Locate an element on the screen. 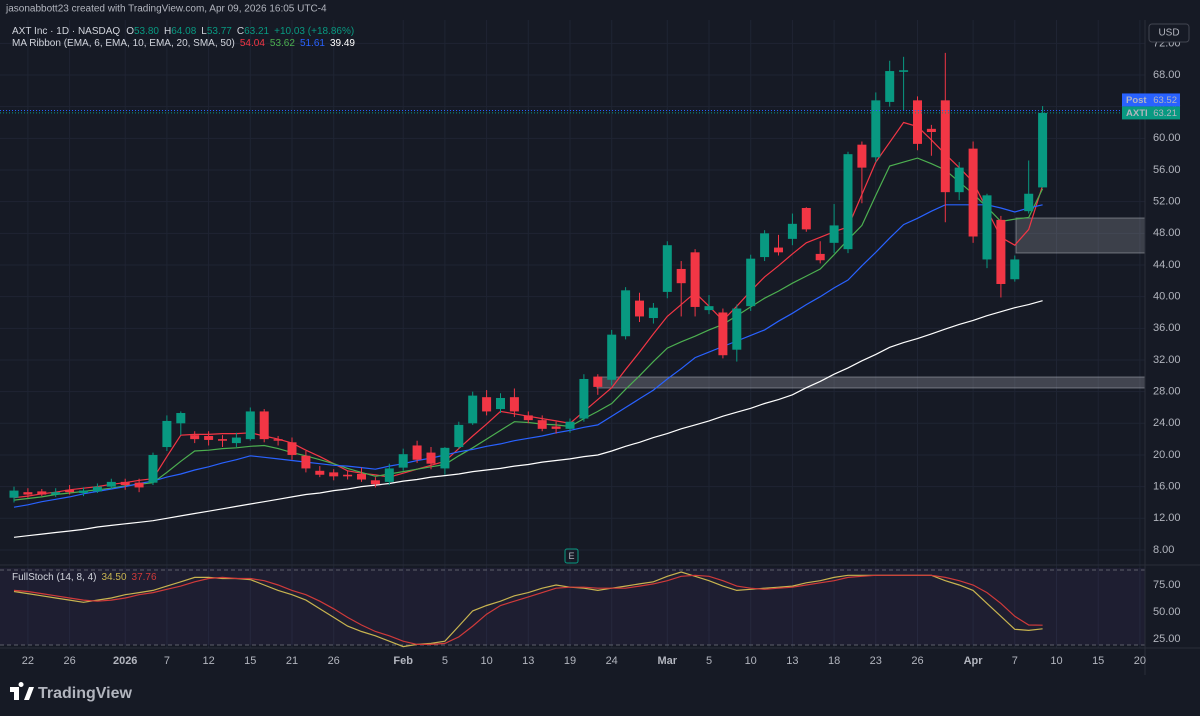  x-tick-label: 22 is located at coordinates (28, 661).